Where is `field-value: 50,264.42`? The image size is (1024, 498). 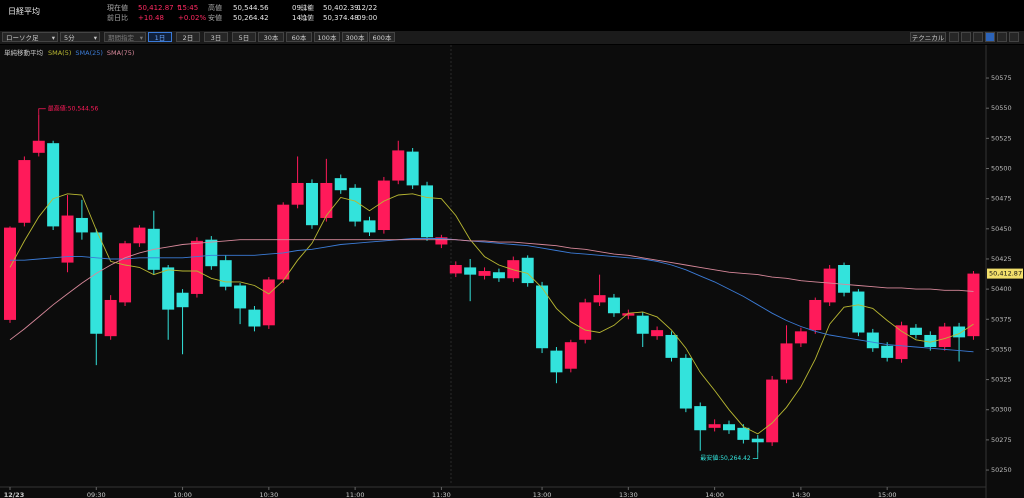
field-value: 50,264.42 is located at coordinates (251, 18).